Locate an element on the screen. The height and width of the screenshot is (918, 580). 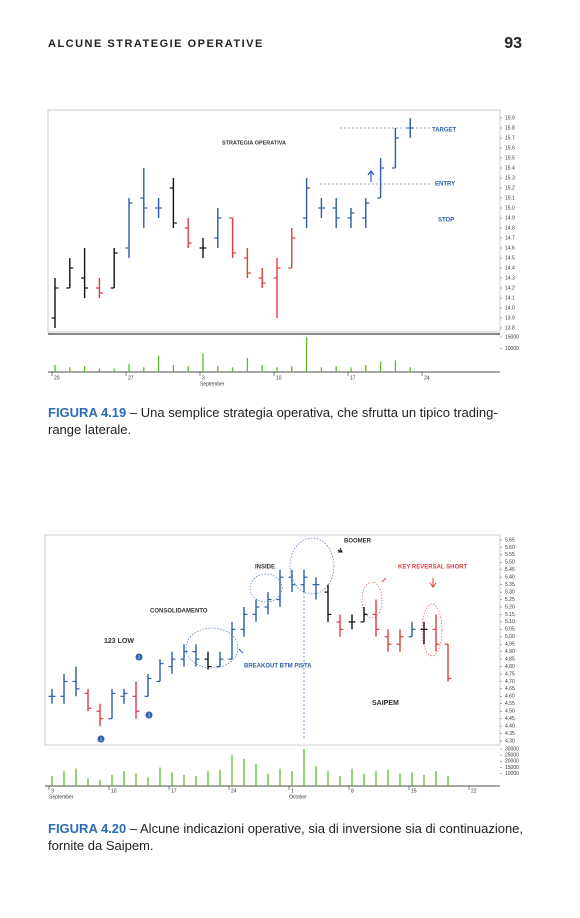
y-tick-label: 5.05 is located at coordinates (510, 630).